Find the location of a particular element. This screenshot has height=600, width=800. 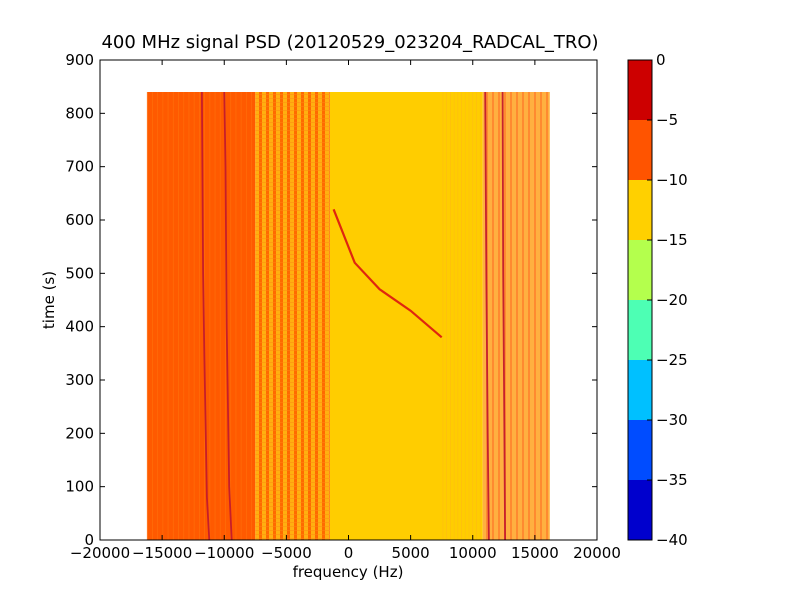

colorbar-tick-label: −25 is located at coordinates (672, 360).